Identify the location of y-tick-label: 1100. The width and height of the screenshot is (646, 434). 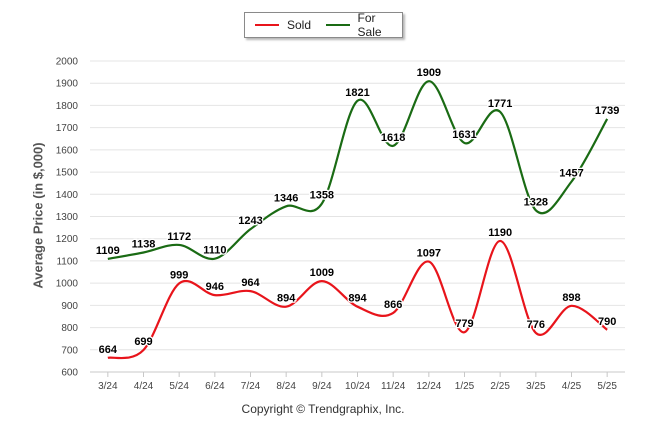
(67, 261).